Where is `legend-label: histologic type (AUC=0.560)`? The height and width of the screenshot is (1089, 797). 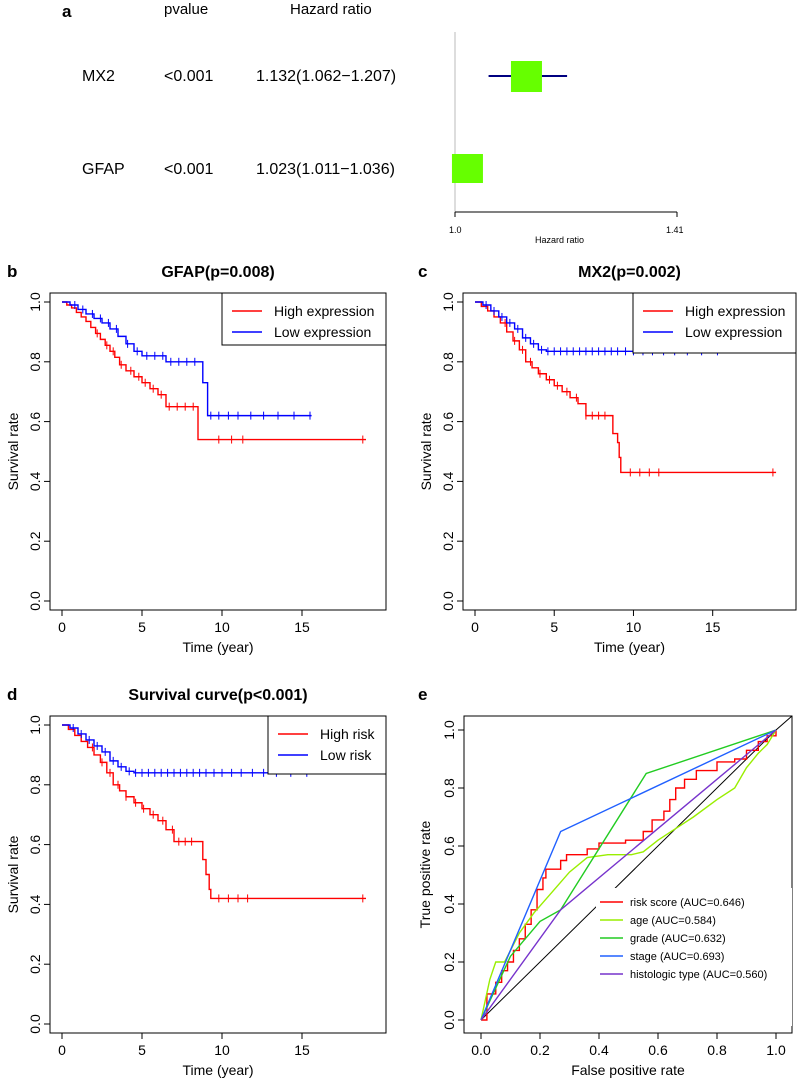 legend-label: histologic type (AUC=0.560) is located at coordinates (698, 975).